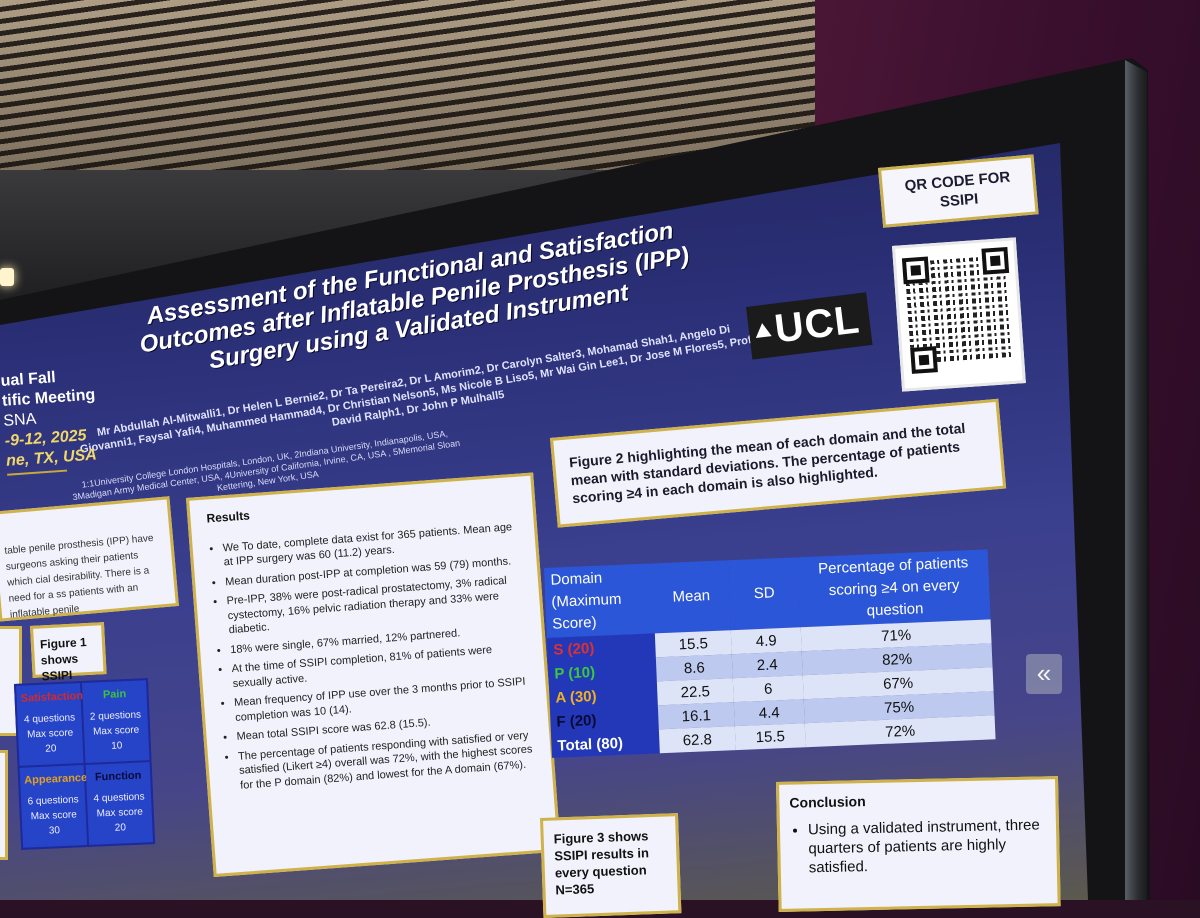 This screenshot has height=918, width=1200. Describe the element at coordinates (50, 724) in the screenshot. I see `domain-cell: Satisfaction 4 questions Max score 20` at that location.